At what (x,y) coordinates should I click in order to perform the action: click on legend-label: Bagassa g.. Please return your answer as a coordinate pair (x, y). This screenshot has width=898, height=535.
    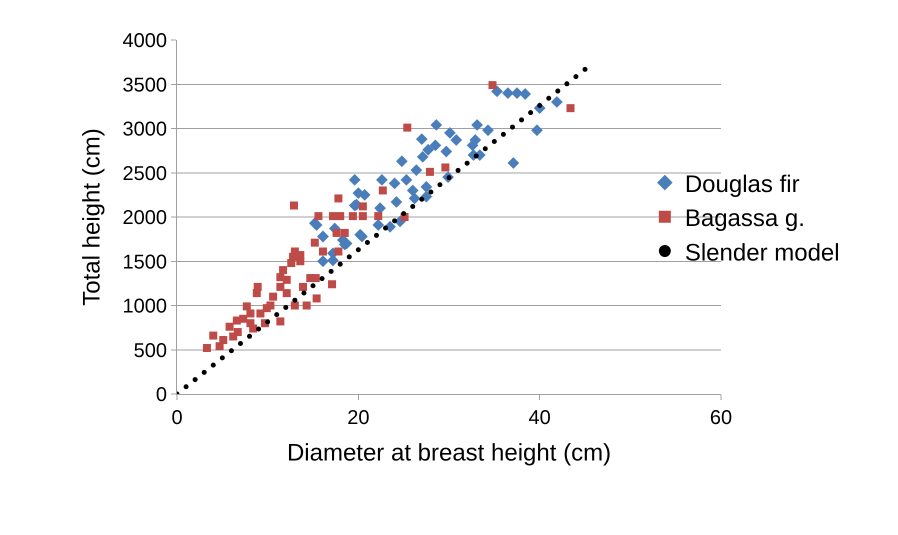
    Looking at the image, I should click on (744, 218).